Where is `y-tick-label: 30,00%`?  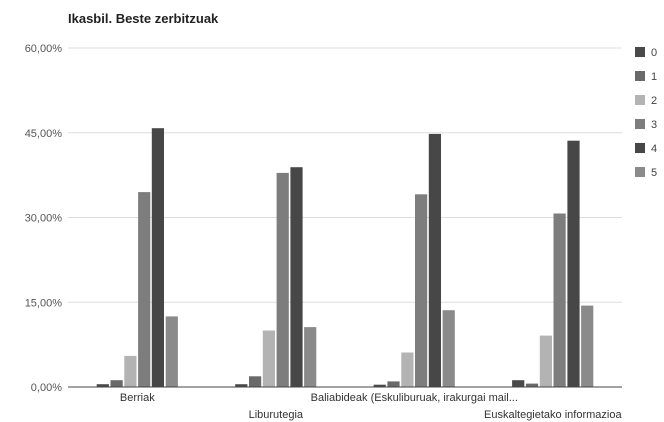 y-tick-label: 30,00% is located at coordinates (44, 219).